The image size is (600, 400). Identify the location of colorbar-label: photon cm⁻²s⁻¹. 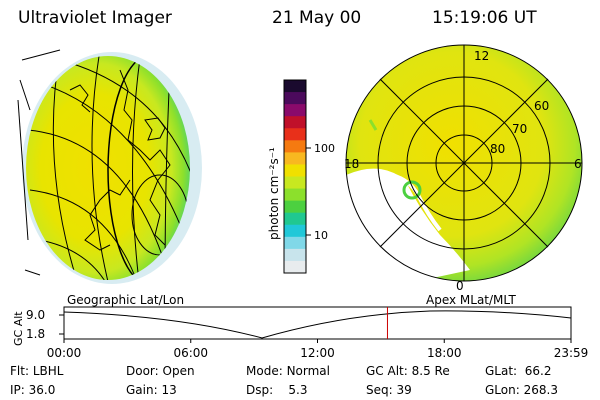
(274, 193).